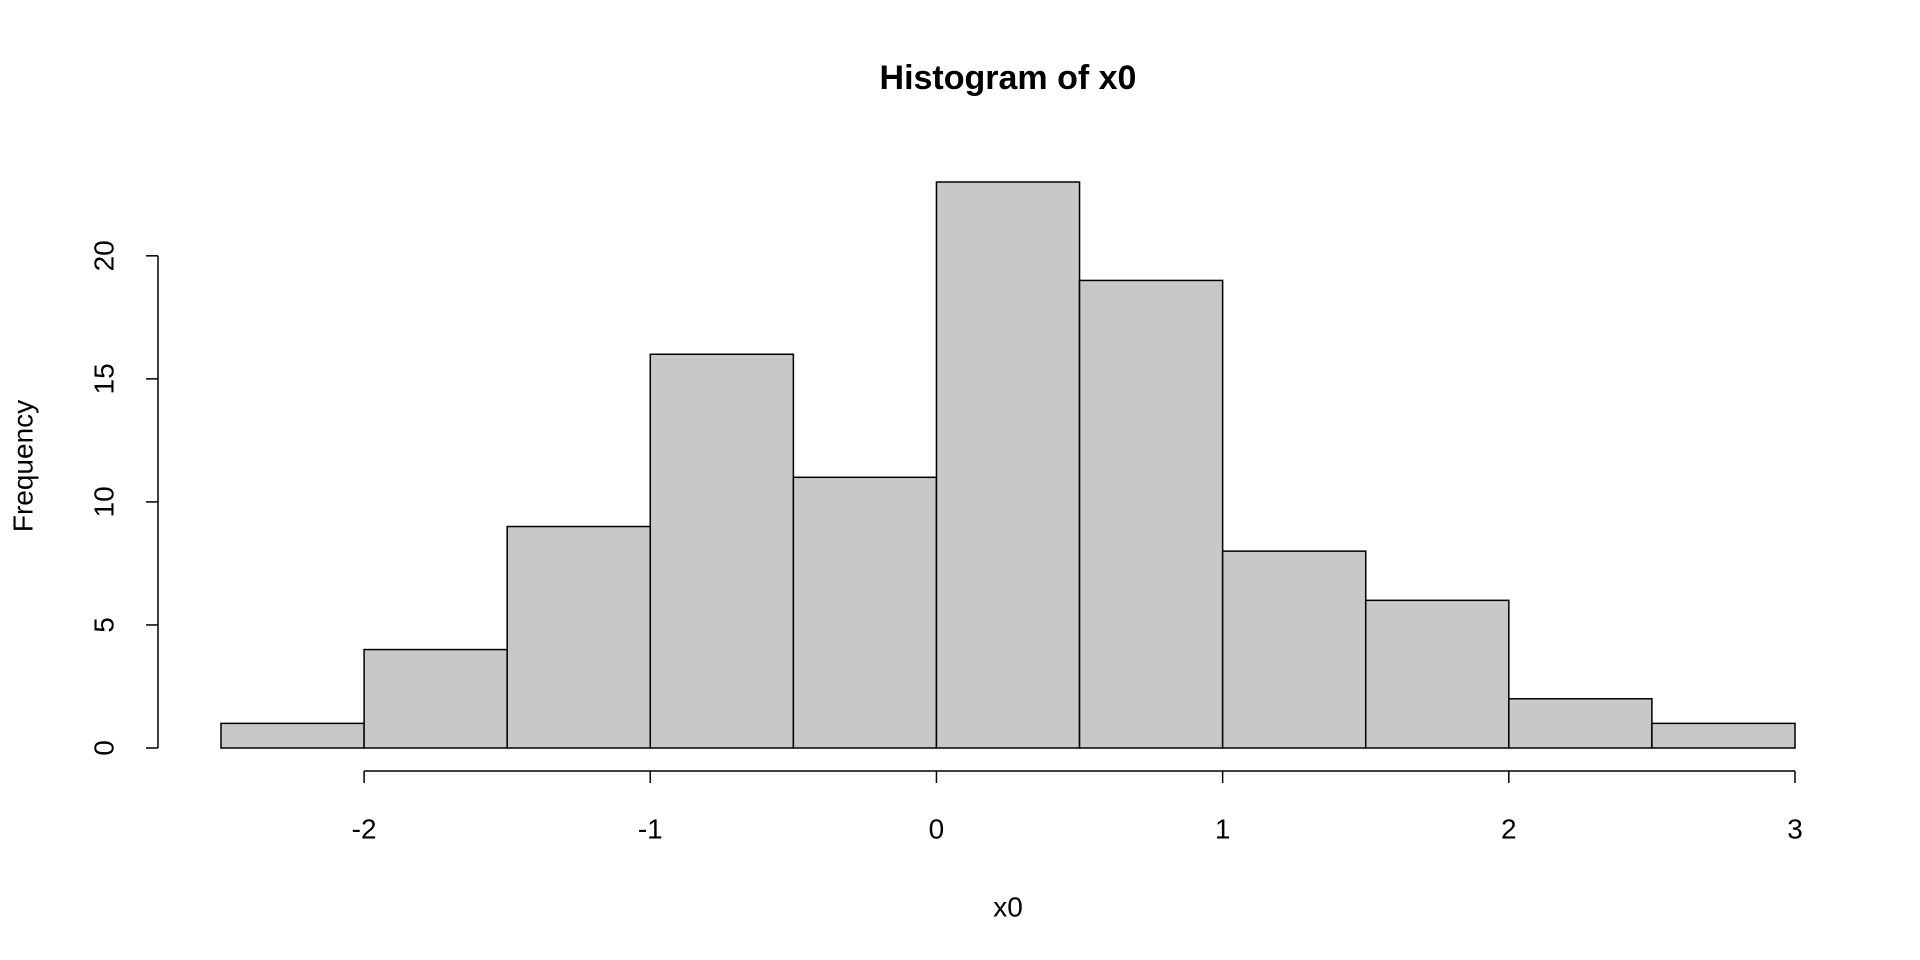  I want to click on x-axis-label: x0, so click(1008, 906).